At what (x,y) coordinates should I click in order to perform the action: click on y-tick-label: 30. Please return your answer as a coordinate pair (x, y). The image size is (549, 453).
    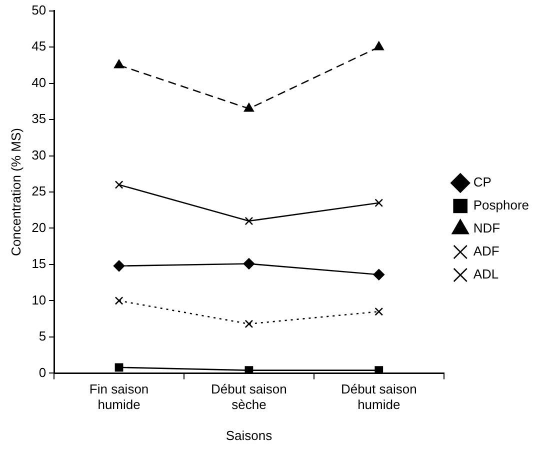
    Looking at the image, I should click on (39, 154).